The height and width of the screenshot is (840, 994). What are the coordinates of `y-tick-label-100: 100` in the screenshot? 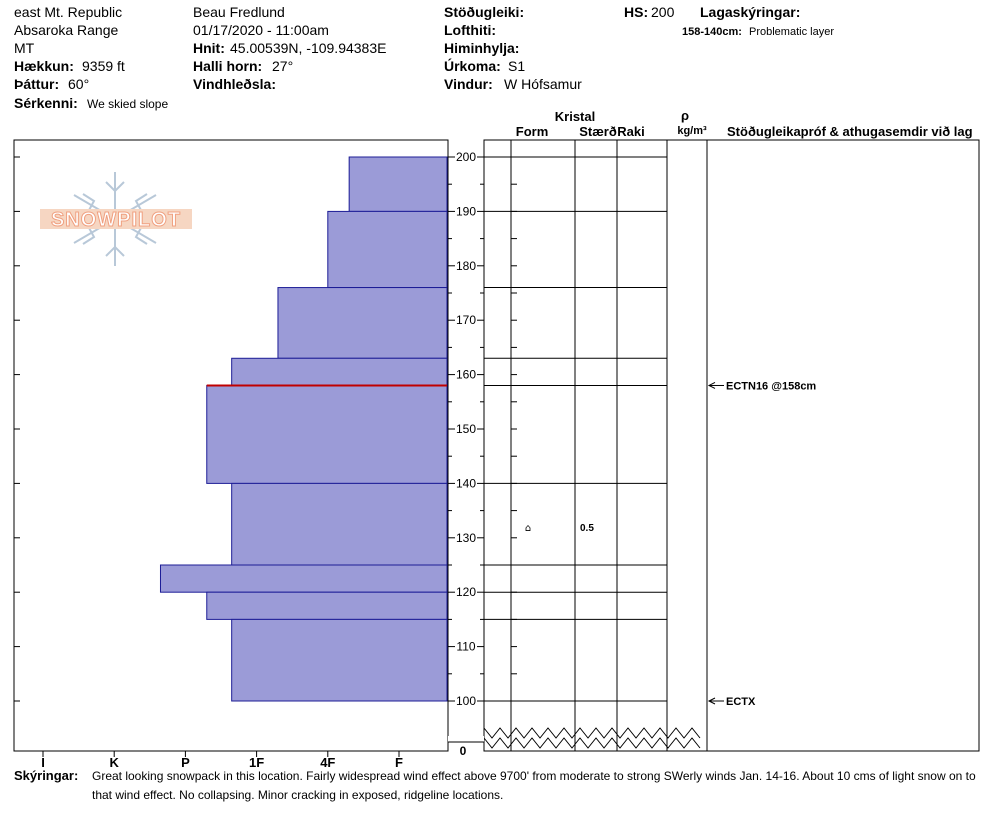 It's located at (466, 701).